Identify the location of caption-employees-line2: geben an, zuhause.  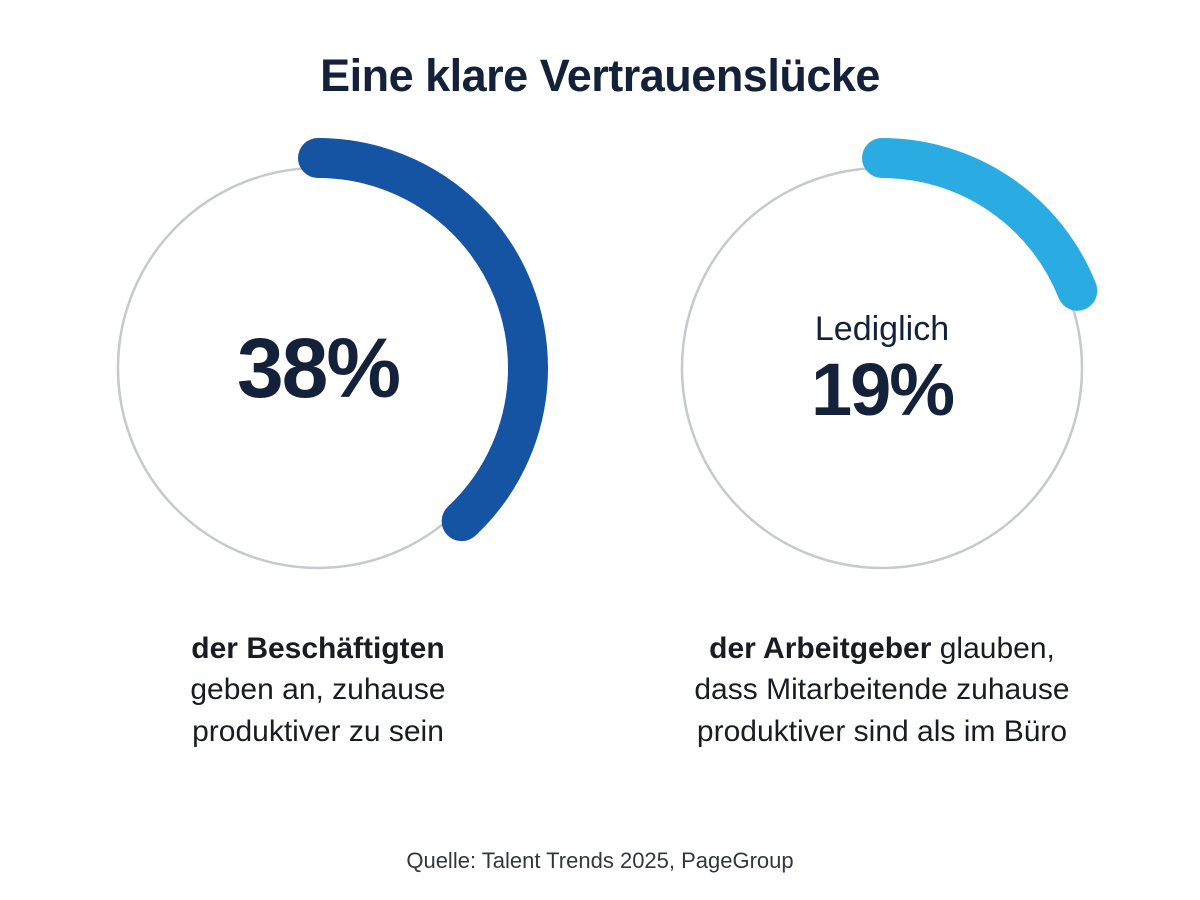
(318, 690).